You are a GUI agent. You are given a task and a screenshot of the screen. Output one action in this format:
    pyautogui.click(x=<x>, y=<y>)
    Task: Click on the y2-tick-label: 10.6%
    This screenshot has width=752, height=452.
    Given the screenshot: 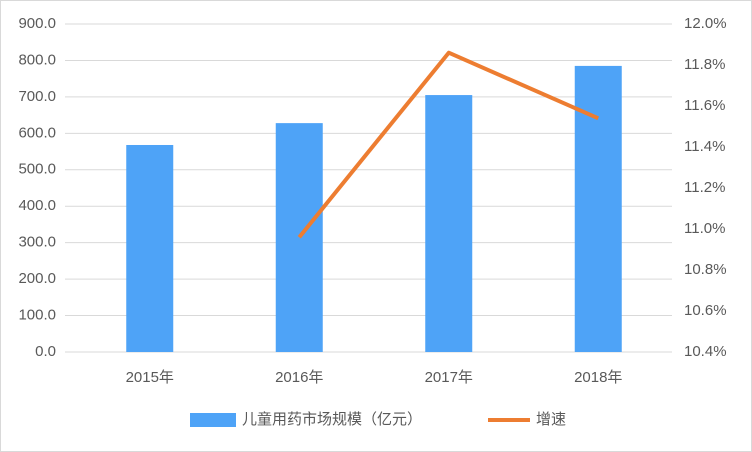 What is the action you would take?
    pyautogui.click(x=705, y=310)
    